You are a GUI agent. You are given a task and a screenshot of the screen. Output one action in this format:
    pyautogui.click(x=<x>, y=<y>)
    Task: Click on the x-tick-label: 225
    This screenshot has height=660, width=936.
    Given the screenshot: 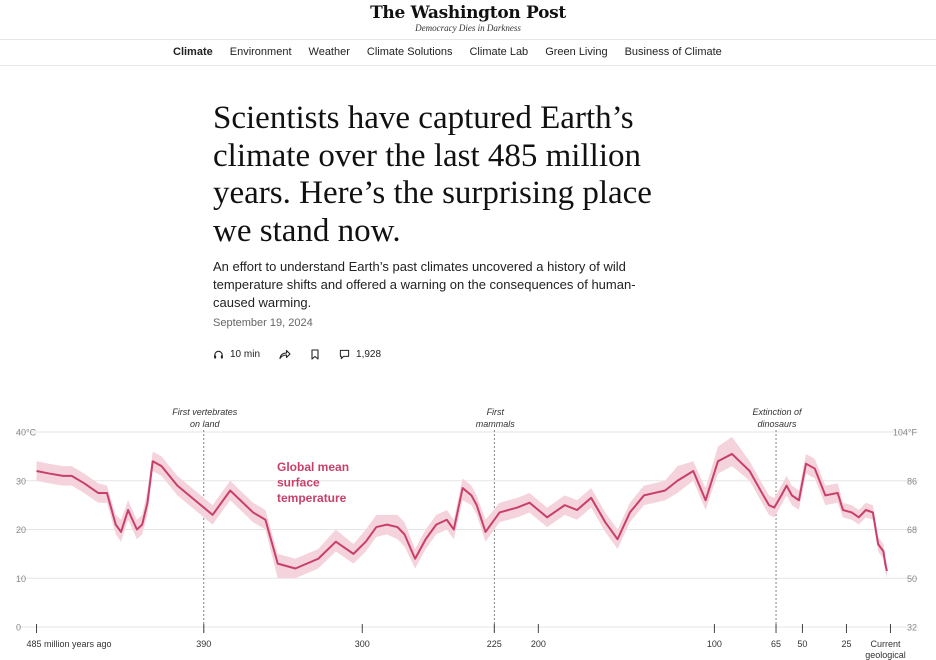 What is the action you would take?
    pyautogui.click(x=494, y=644)
    